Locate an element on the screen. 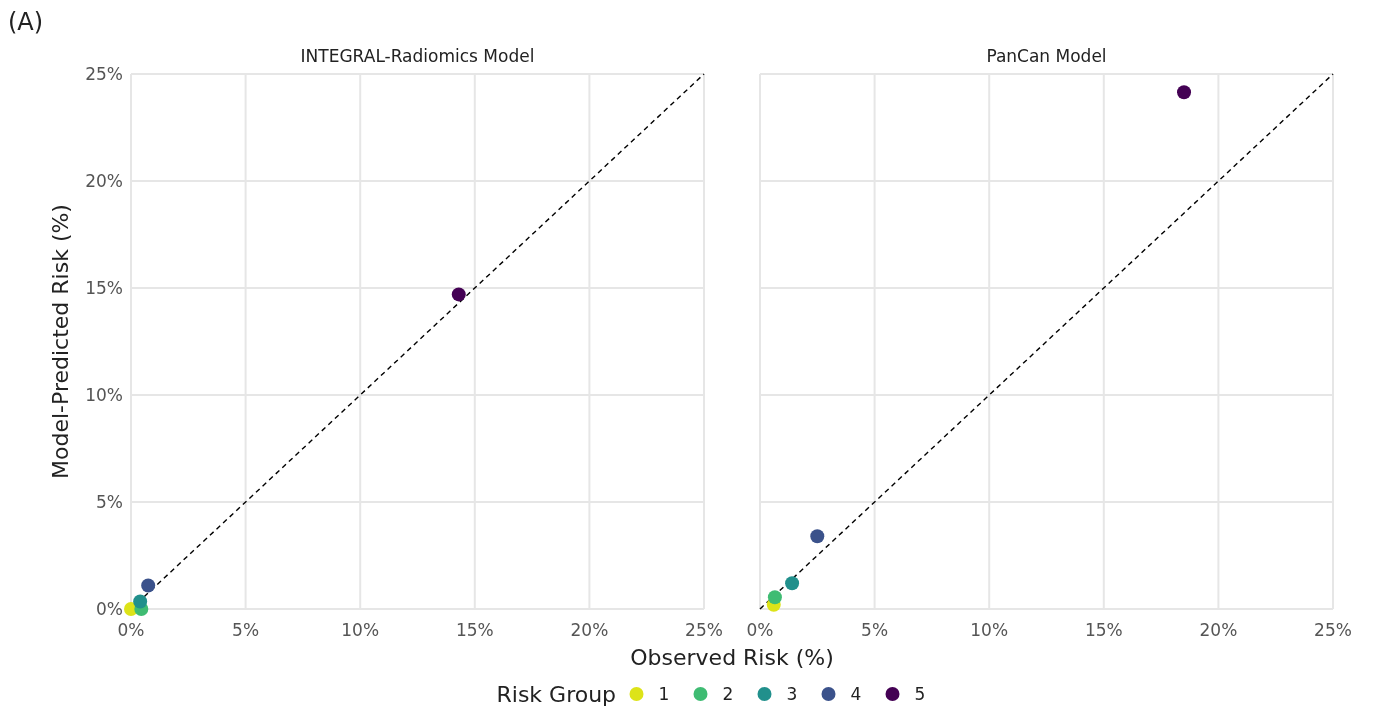 This screenshot has height=713, width=1373. legend-label: 2 is located at coordinates (728, 694).